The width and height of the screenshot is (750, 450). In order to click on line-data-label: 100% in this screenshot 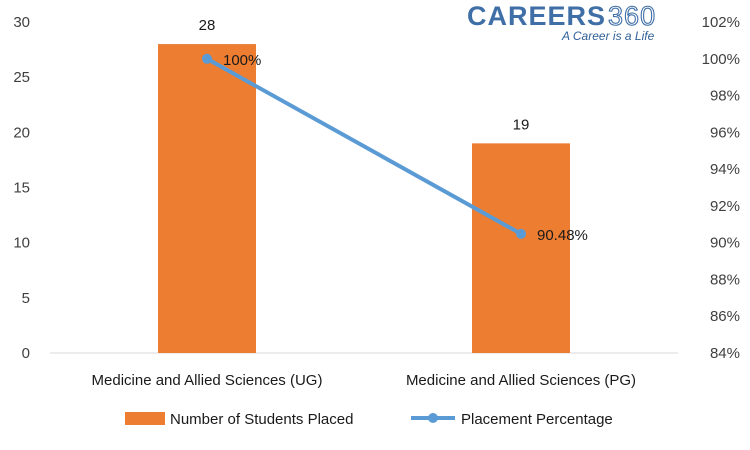, I will do `click(242, 60)`.